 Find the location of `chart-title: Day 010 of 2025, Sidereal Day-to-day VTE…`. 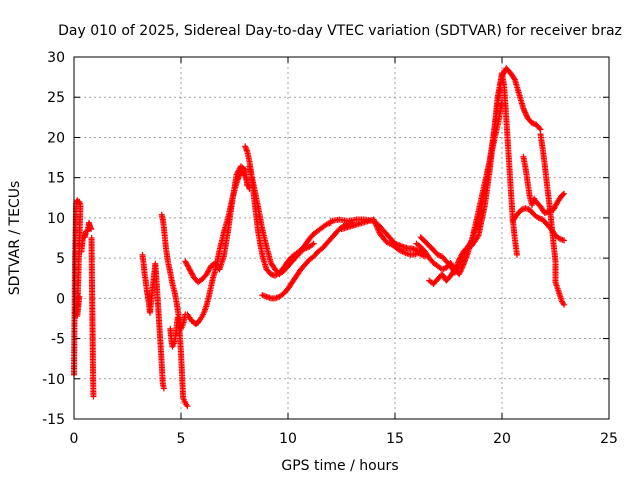

chart-title: Day 010 of 2025, Sidereal Day-to-day VTE… is located at coordinates (340, 31).